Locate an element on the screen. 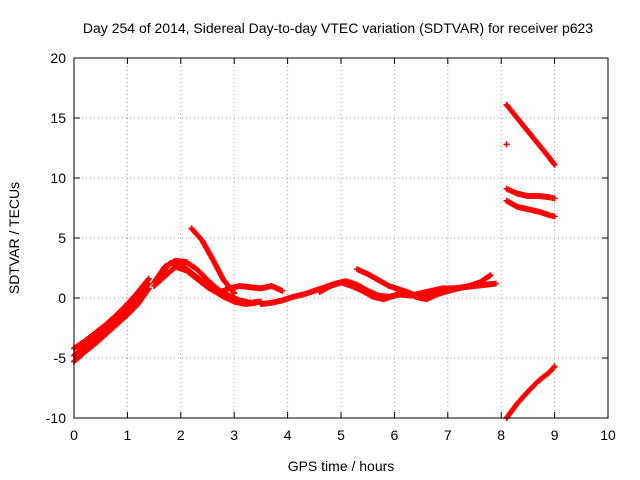 Image resolution: width=640 pixels, height=480 pixels. y-axis-label: SDTVAR / TECUs is located at coordinates (14, 238).